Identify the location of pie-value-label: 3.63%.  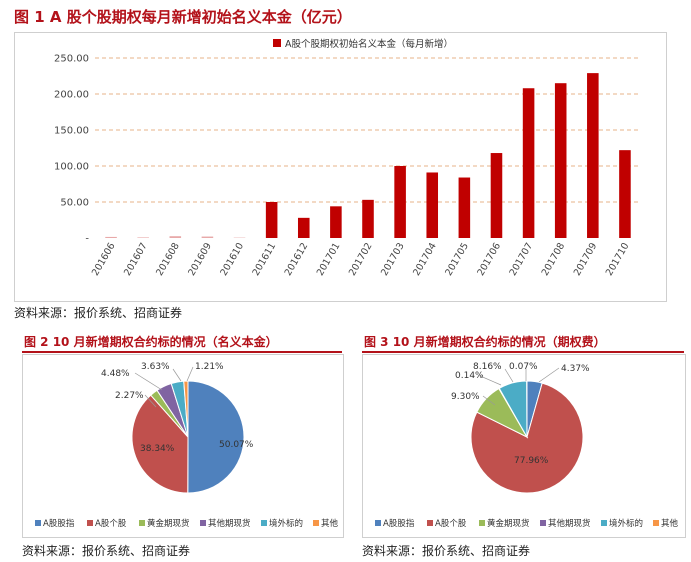
(155, 367).